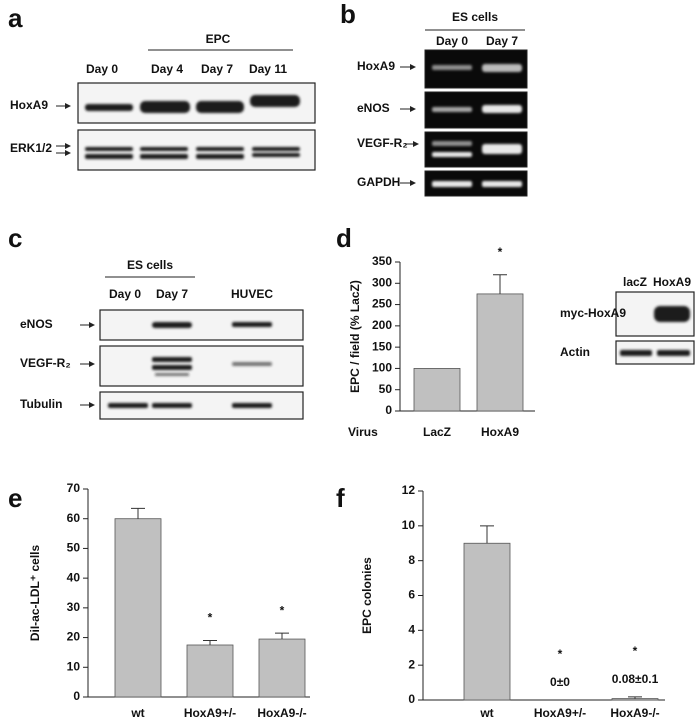 The height and width of the screenshot is (720, 696). Describe the element at coordinates (31, 148) in the screenshot. I see `row-label: ERK1/2` at that location.